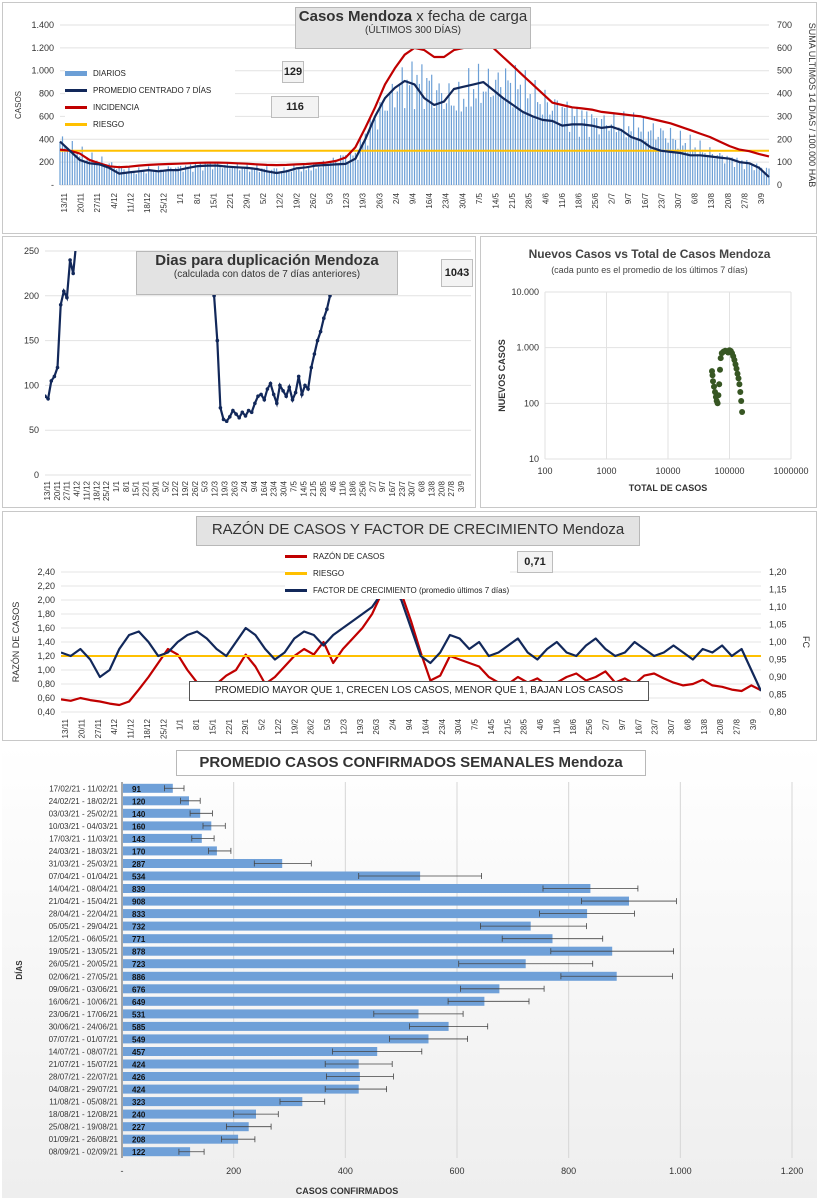  I want to click on cases-x-tick-label: 25/12, so click(164, 202).